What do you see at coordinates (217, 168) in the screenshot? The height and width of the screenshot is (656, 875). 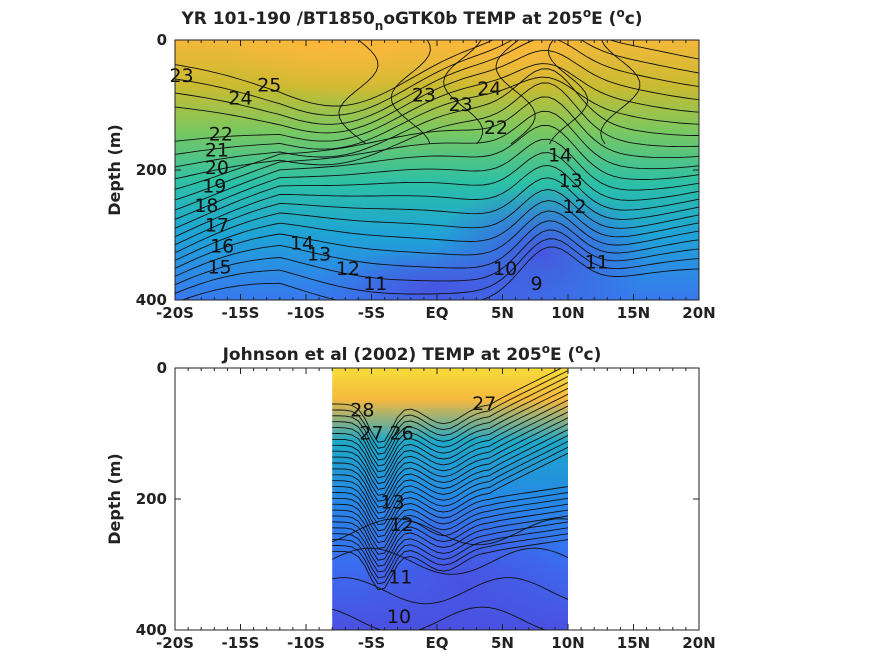 I see `contour-label: 20` at bounding box center [217, 168].